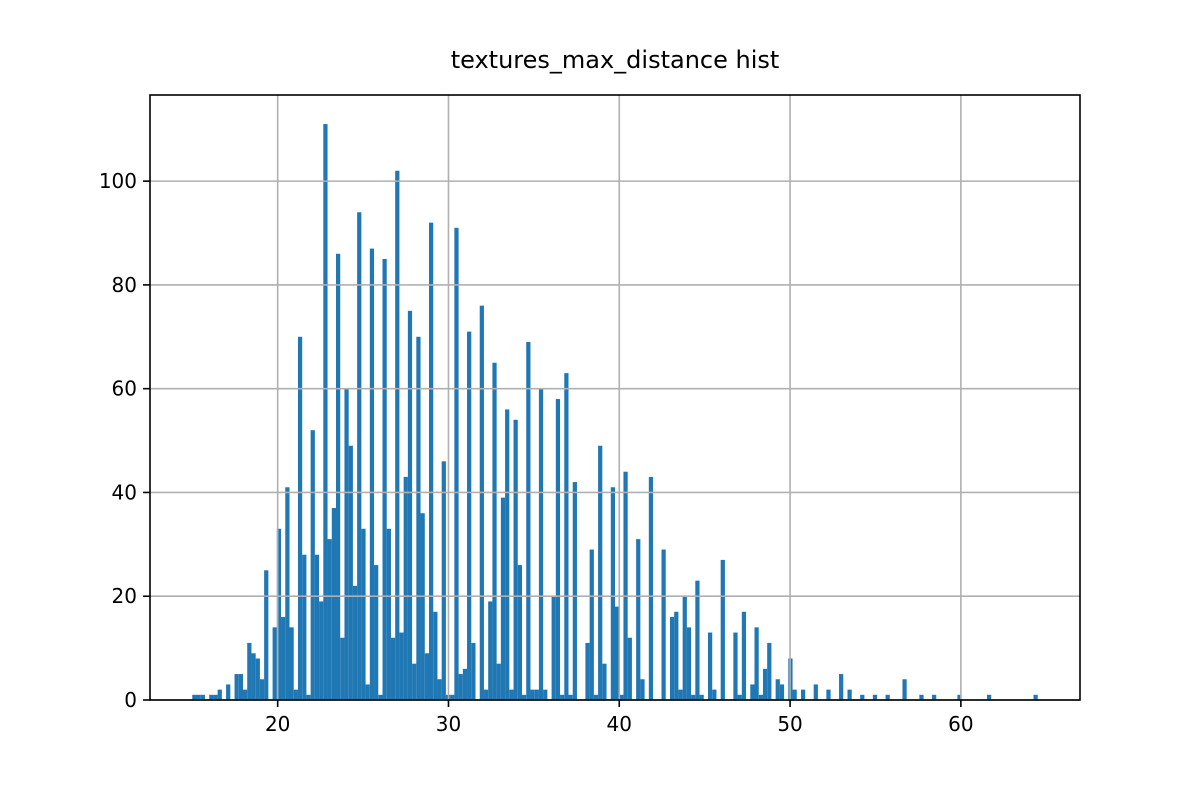 This screenshot has height=804, width=1200. What do you see at coordinates (789, 724) in the screenshot?
I see `x-tick-label: 50` at bounding box center [789, 724].